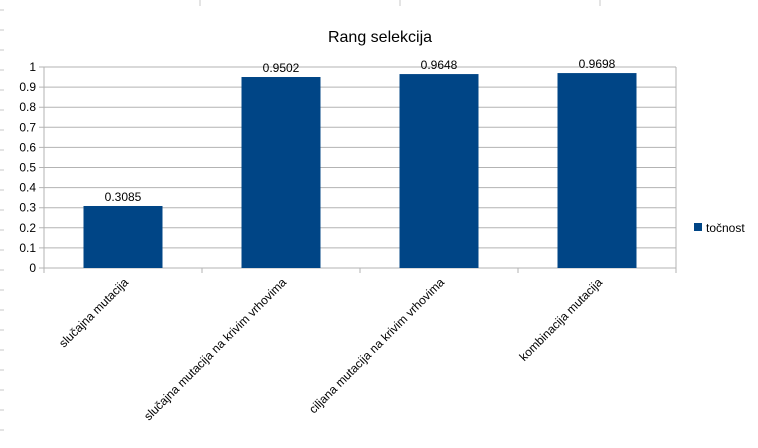 The width and height of the screenshot is (758, 448). I want to click on y-tick-label: 0.9, so click(27, 87).